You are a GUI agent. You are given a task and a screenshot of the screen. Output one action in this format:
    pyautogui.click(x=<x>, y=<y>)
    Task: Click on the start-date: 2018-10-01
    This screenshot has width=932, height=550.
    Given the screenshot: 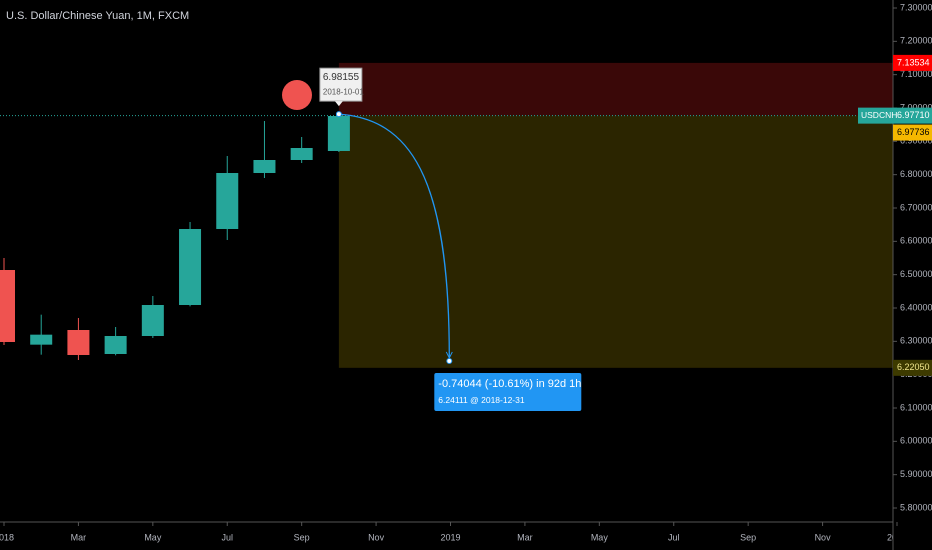 What is the action you would take?
    pyautogui.click(x=343, y=91)
    